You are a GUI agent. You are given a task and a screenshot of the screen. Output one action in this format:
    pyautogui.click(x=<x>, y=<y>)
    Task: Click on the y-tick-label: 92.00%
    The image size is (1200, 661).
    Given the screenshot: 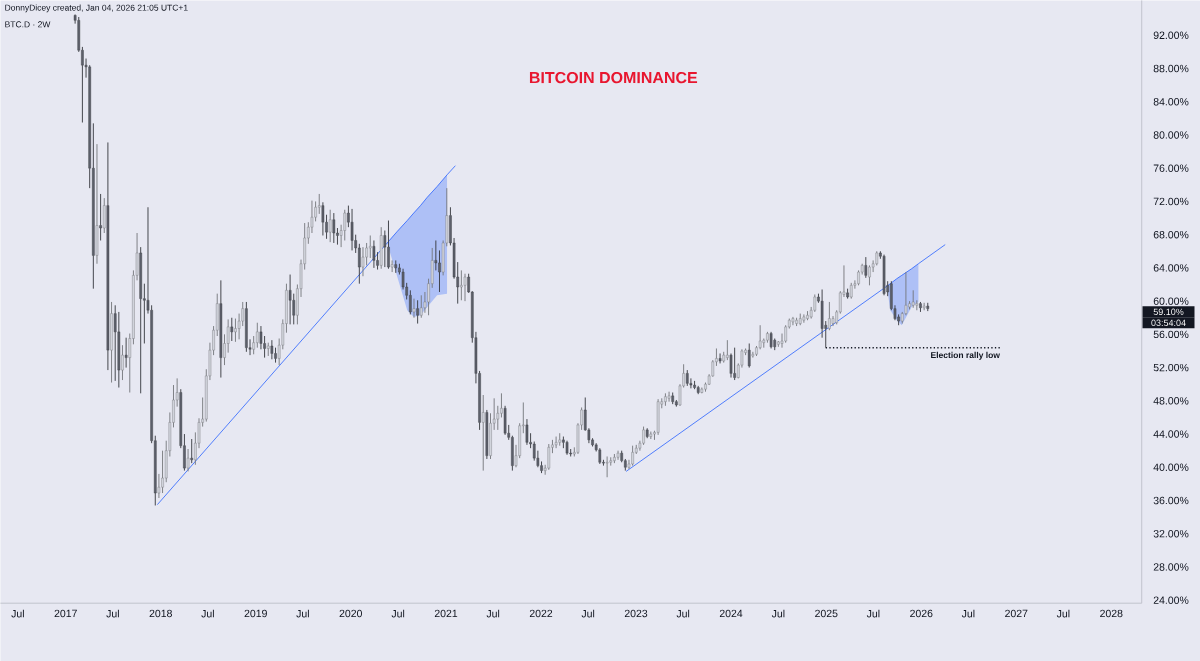 What is the action you would take?
    pyautogui.click(x=1171, y=35)
    